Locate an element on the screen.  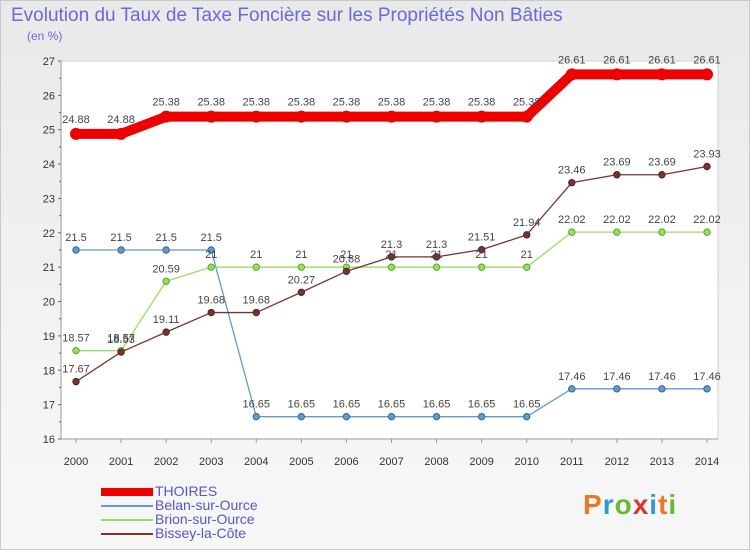
x-tick-label: 2004 is located at coordinates (256, 462).